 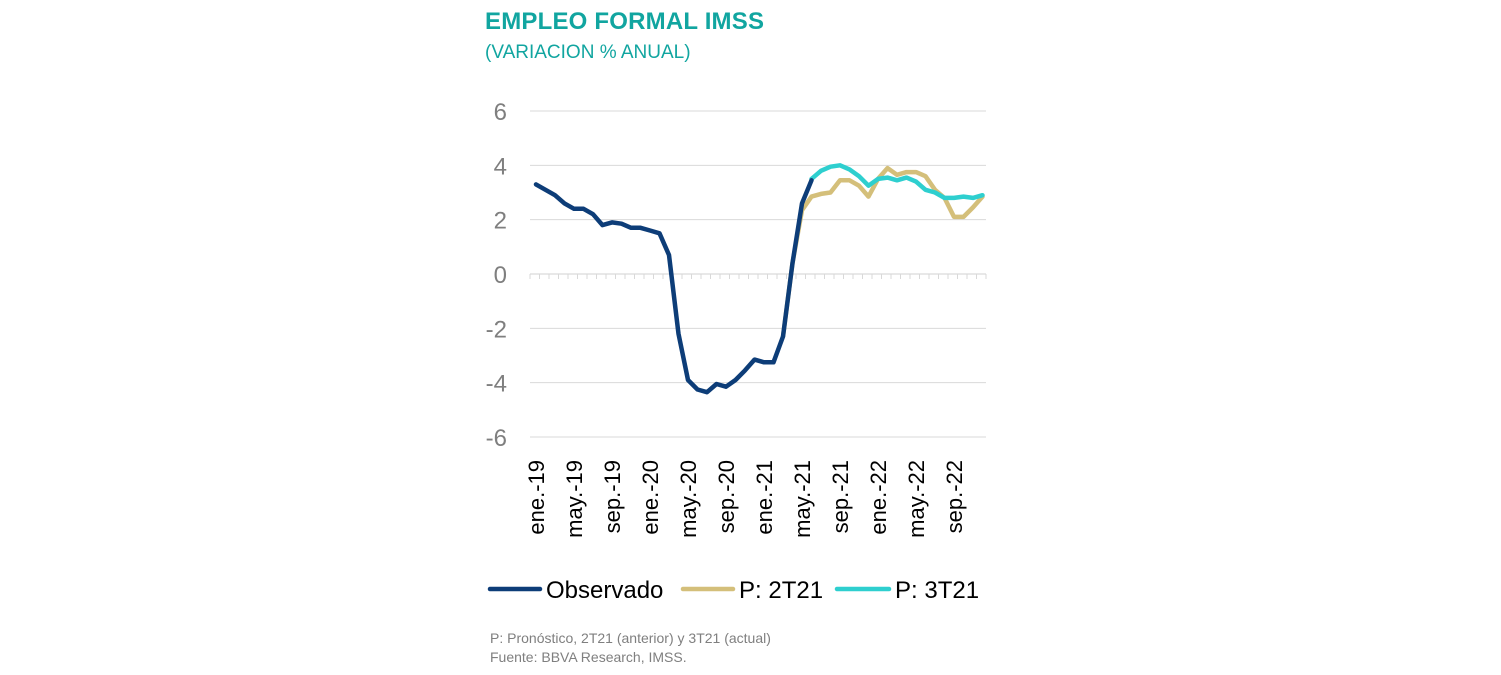 I want to click on y-tick-label: 0, so click(x=500, y=275).